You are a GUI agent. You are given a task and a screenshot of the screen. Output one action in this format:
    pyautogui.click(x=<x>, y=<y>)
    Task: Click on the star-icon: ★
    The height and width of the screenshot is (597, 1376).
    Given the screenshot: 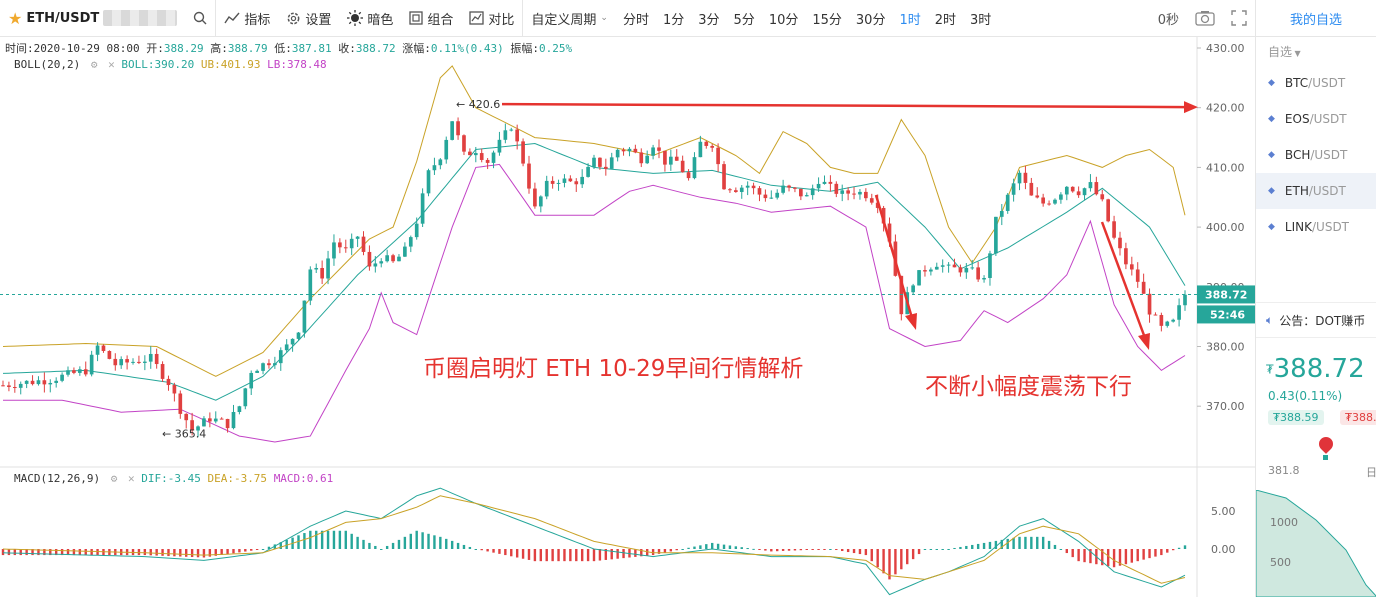 What is the action you would take?
    pyautogui.click(x=15, y=18)
    